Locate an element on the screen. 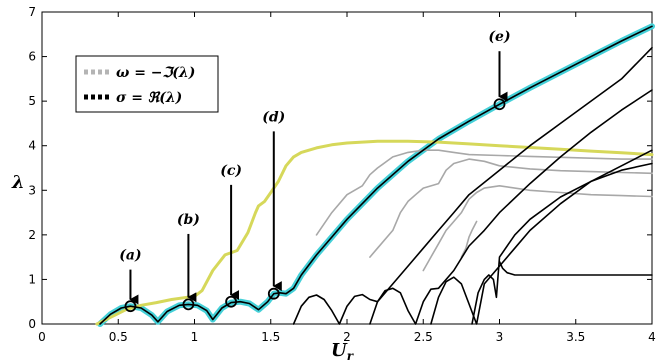 The width and height of the screenshot is (657, 363). x-tick-label-8: 4 is located at coordinates (652, 337).